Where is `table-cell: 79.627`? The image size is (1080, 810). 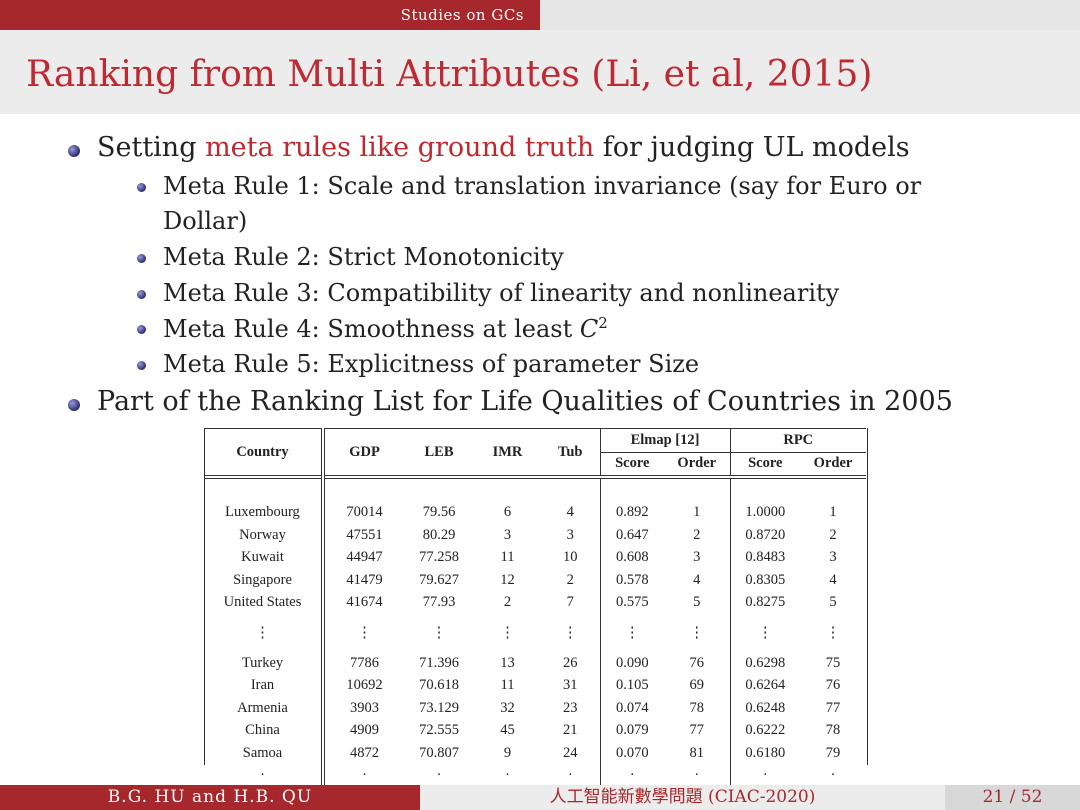
table-cell: 79.627 is located at coordinates (439, 579).